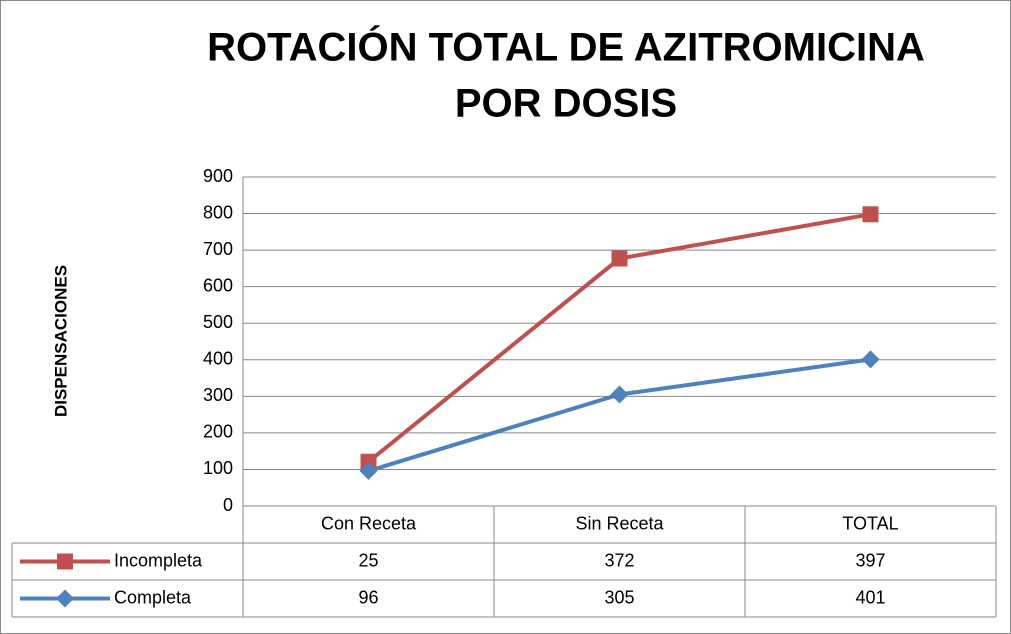 The image size is (1011, 634). Describe the element at coordinates (228, 505) in the screenshot. I see `y-tick-label: 0` at that location.